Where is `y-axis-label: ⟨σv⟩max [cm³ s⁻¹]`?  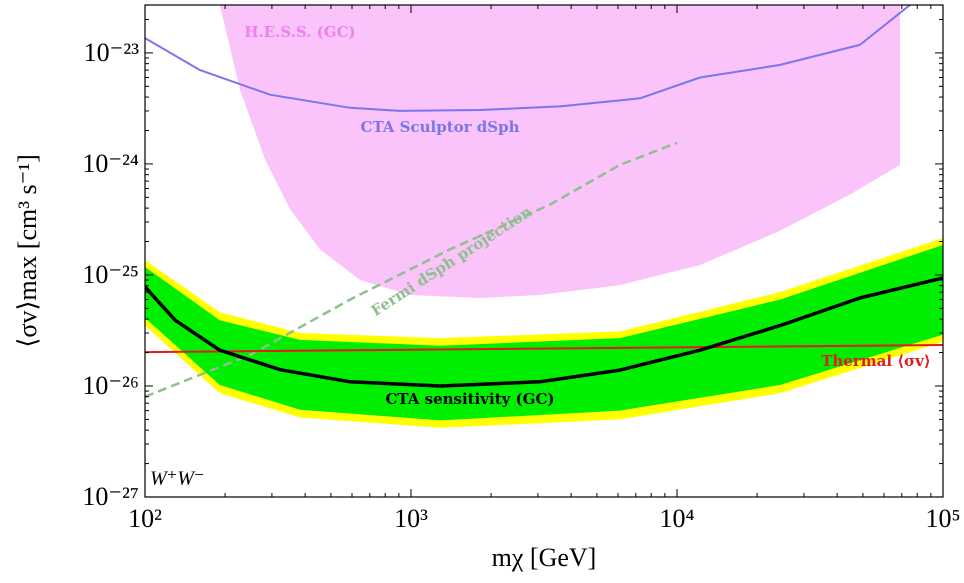 y-axis-label: ⟨σv⟩max [cm³ s⁻¹] is located at coordinates (27, 251).